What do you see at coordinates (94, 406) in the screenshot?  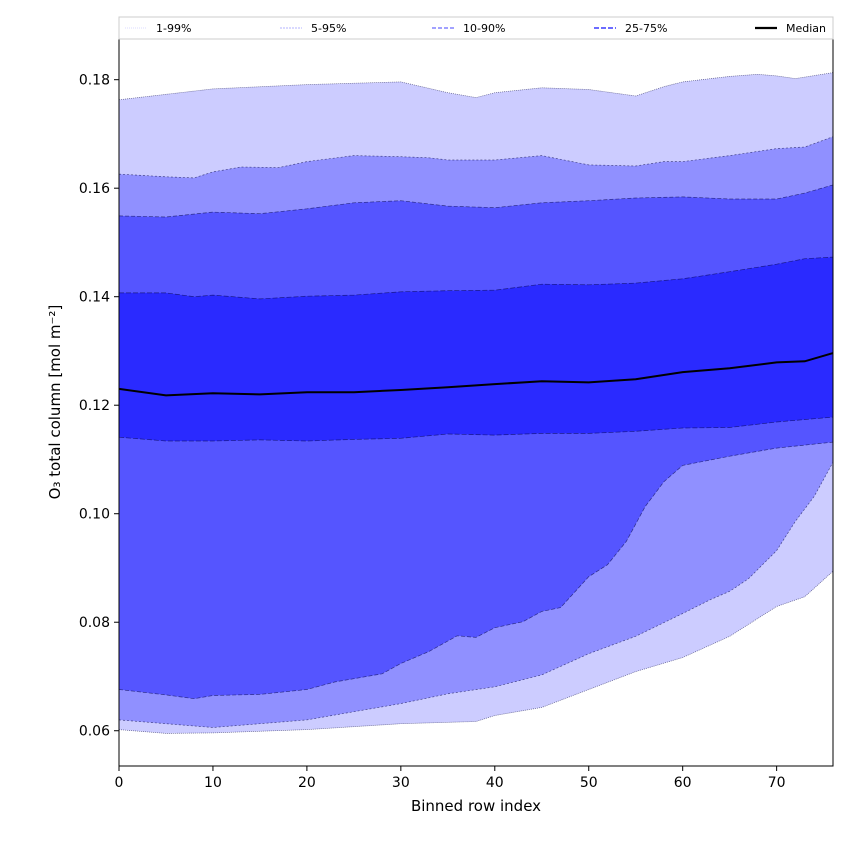 I see `y-tick-label: 0.12` at bounding box center [94, 406].